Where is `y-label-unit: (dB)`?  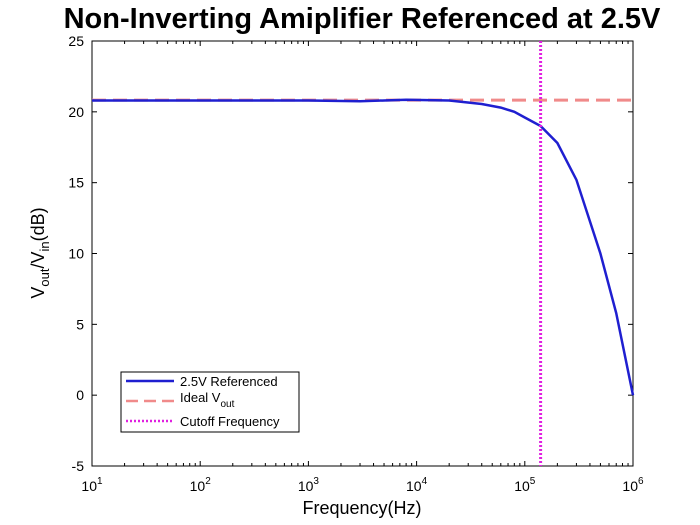 y-label-unit: (dB) is located at coordinates (38, 224).